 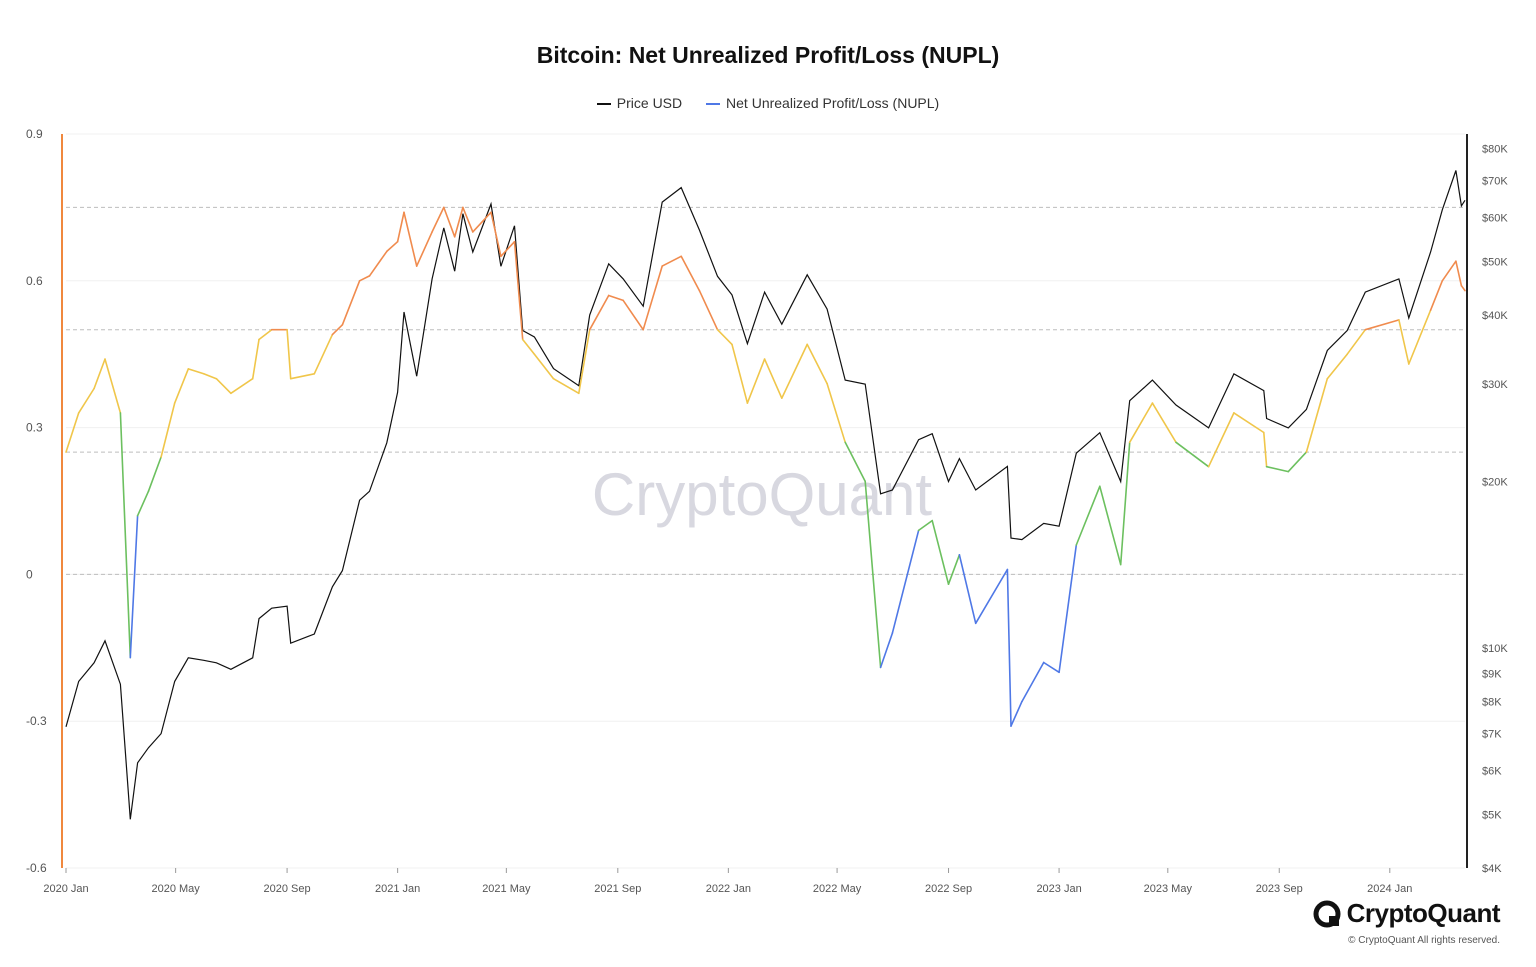 What do you see at coordinates (948, 889) in the screenshot?
I see `x-tick-label: 2022 Sep` at bounding box center [948, 889].